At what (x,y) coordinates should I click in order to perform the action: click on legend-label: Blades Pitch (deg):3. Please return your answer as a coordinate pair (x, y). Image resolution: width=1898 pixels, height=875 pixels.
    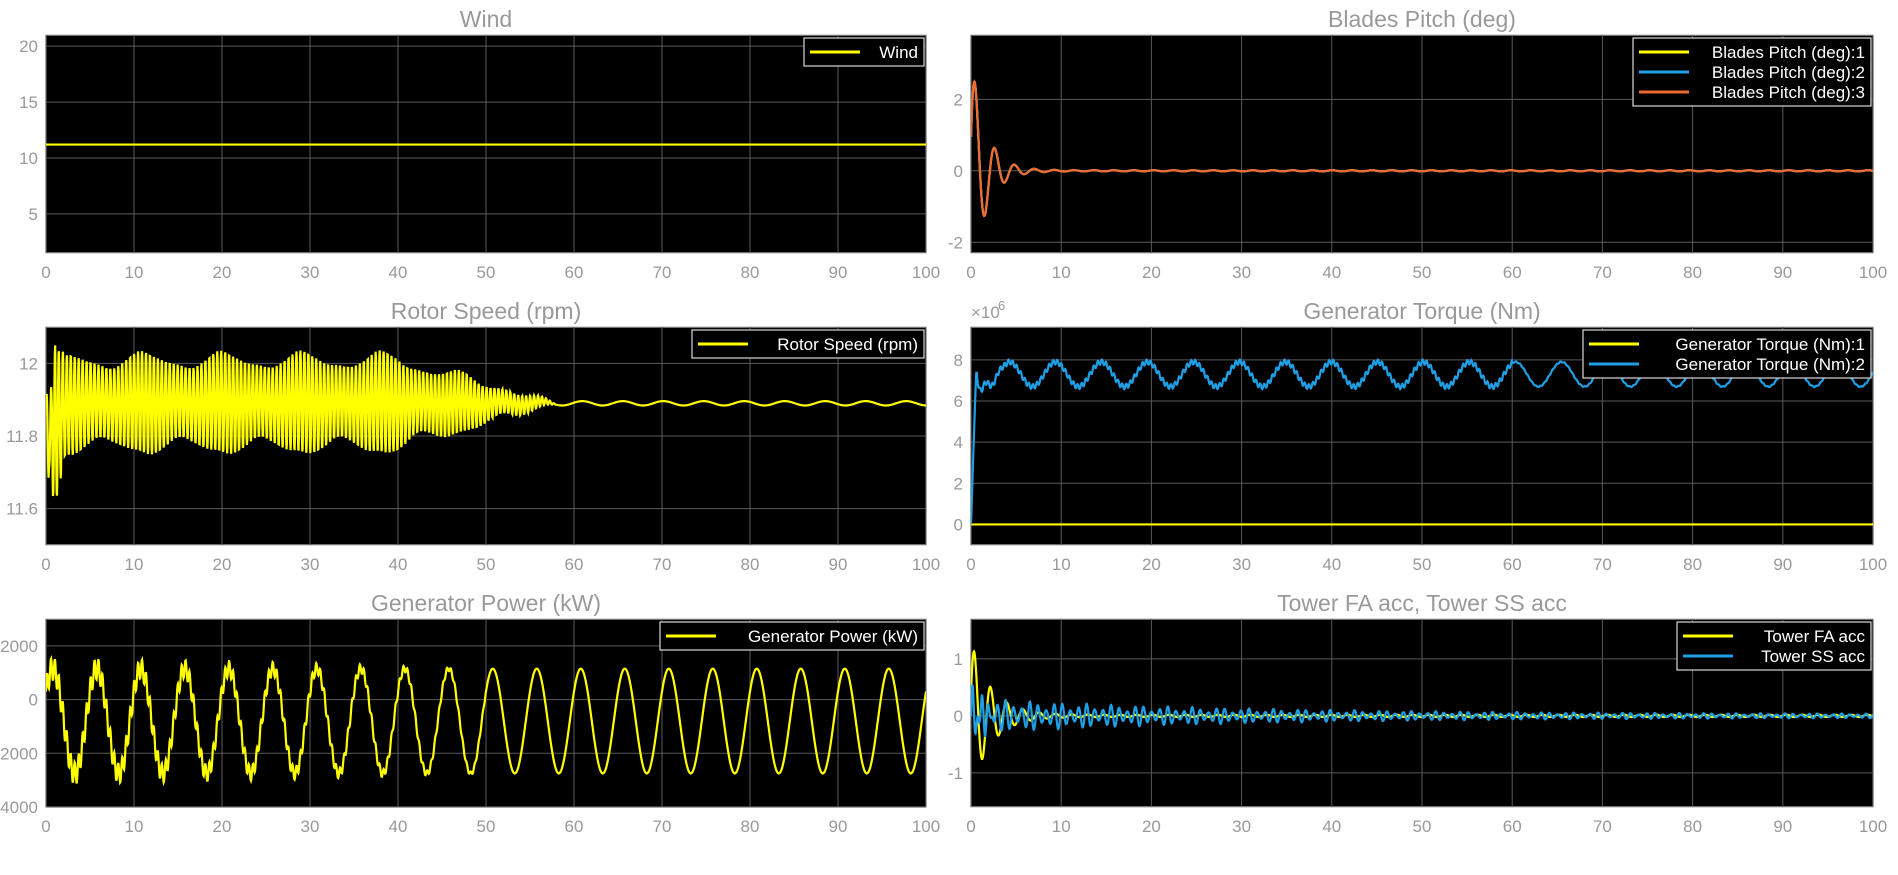
    Looking at the image, I should click on (1788, 92).